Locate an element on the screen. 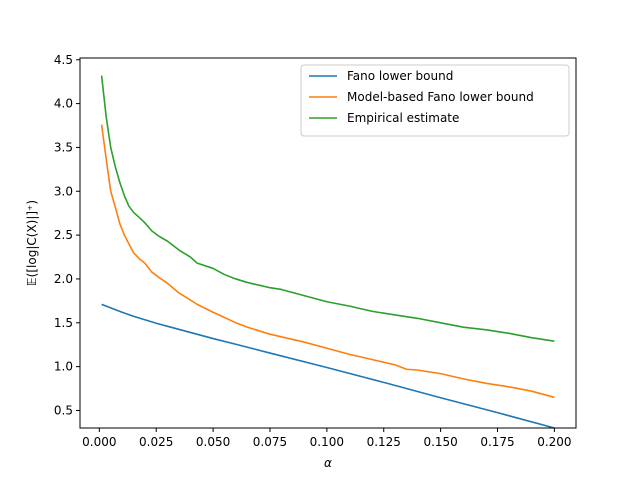 This screenshot has width=640, height=480. x-tick-label: 0.050 is located at coordinates (213, 442).